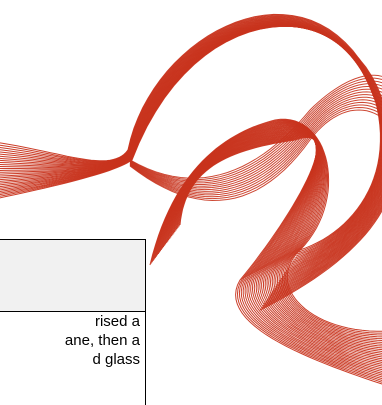  What do you see at coordinates (72, 276) in the screenshot?
I see `card-header` at bounding box center [72, 276].